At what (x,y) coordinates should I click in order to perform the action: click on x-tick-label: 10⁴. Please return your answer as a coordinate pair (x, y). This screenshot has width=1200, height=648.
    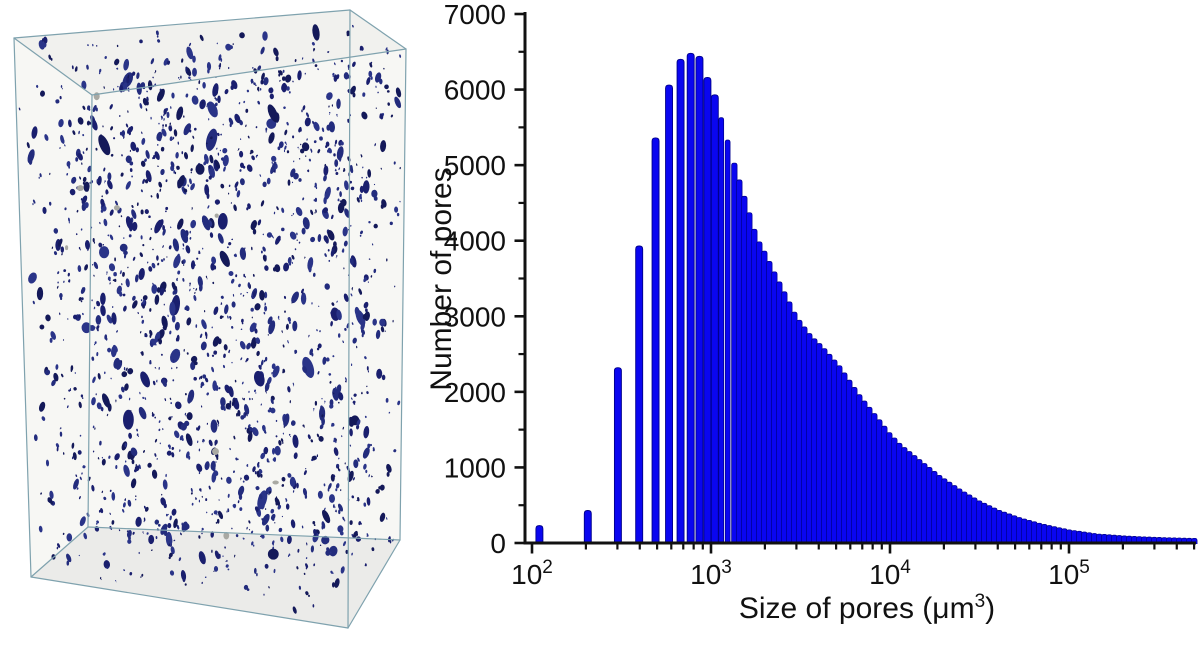
    Looking at the image, I should click on (890, 573).